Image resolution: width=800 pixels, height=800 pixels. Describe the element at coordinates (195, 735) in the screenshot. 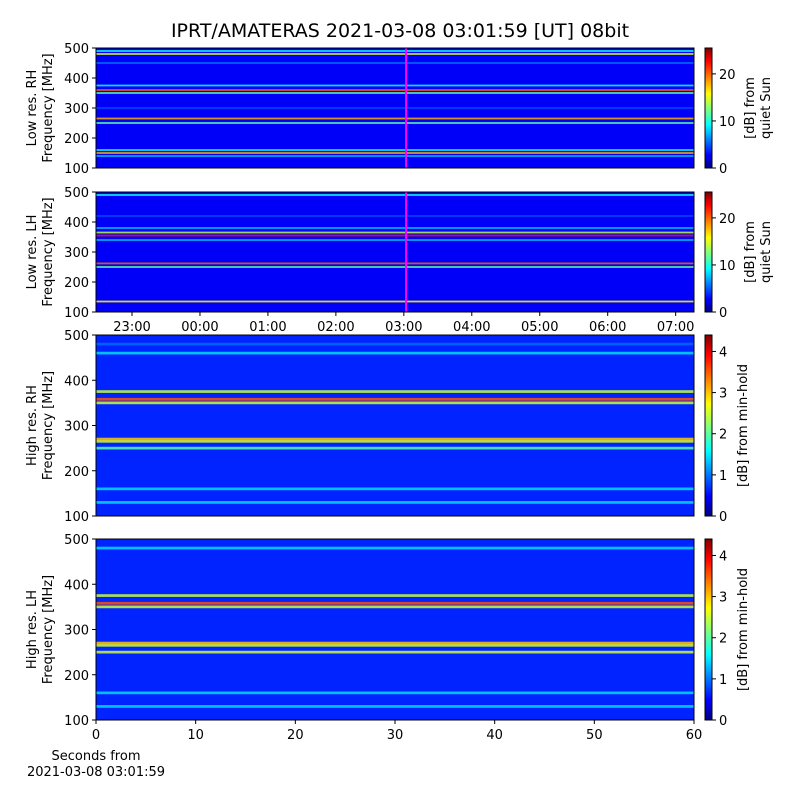

I see `x-tick-label: 10` at that location.